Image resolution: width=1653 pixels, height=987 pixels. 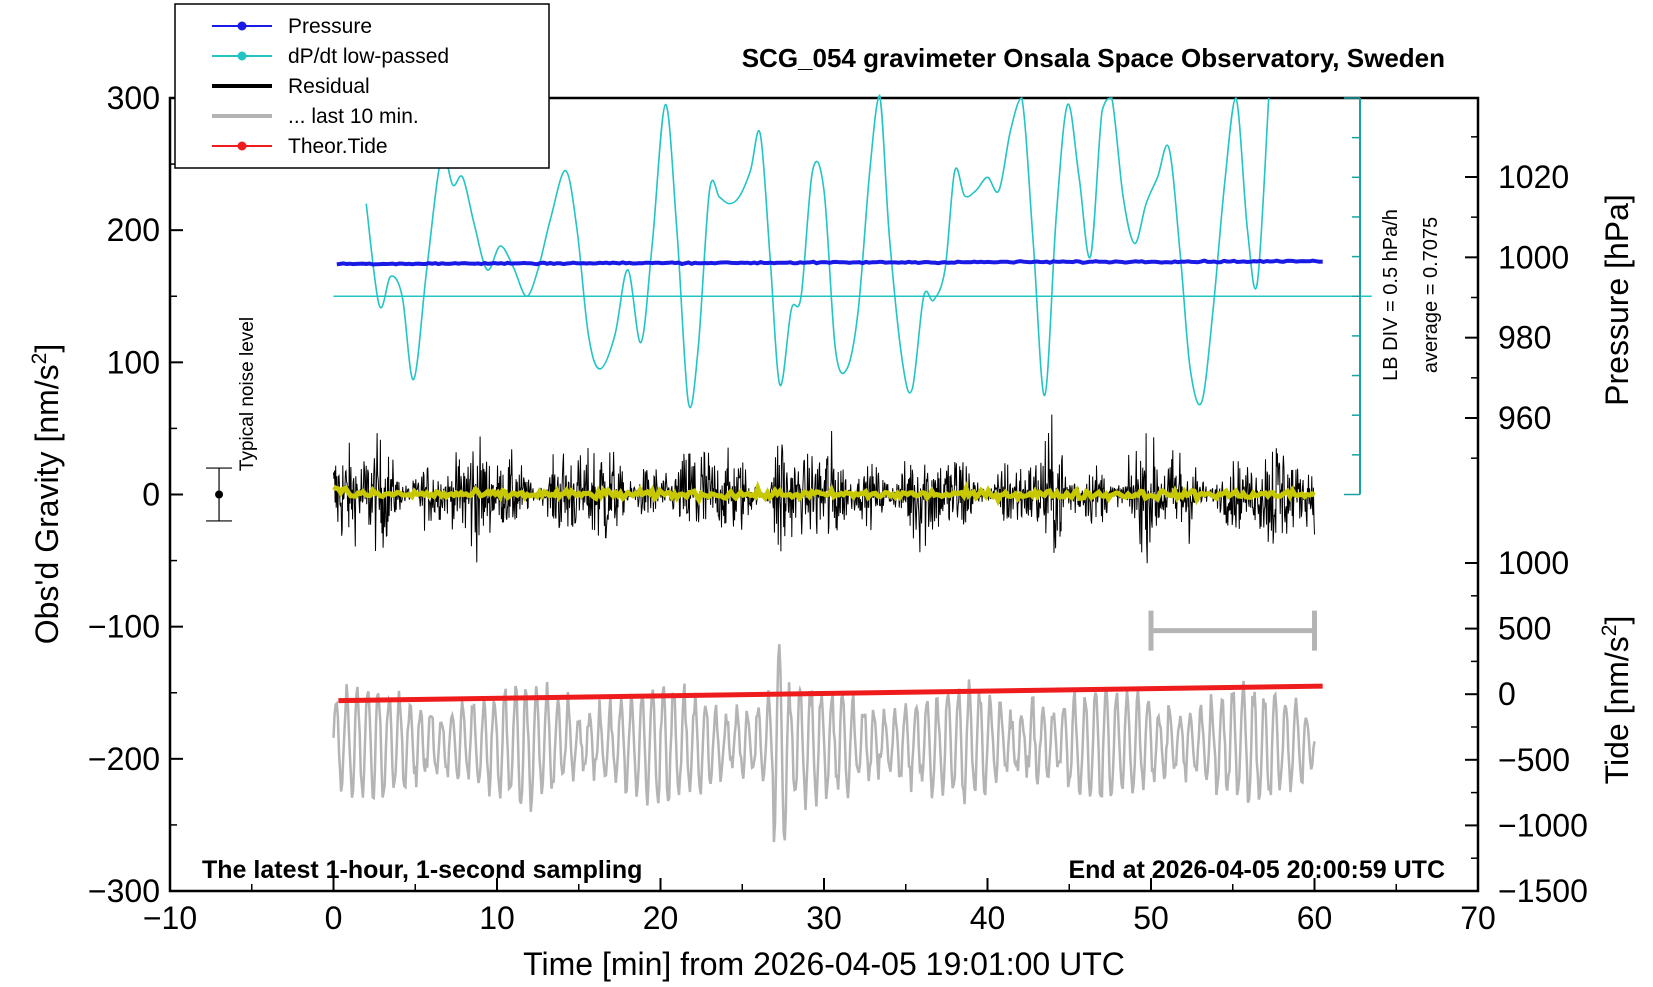 I want to click on x-tick-label: 50, so click(x=1151, y=918).